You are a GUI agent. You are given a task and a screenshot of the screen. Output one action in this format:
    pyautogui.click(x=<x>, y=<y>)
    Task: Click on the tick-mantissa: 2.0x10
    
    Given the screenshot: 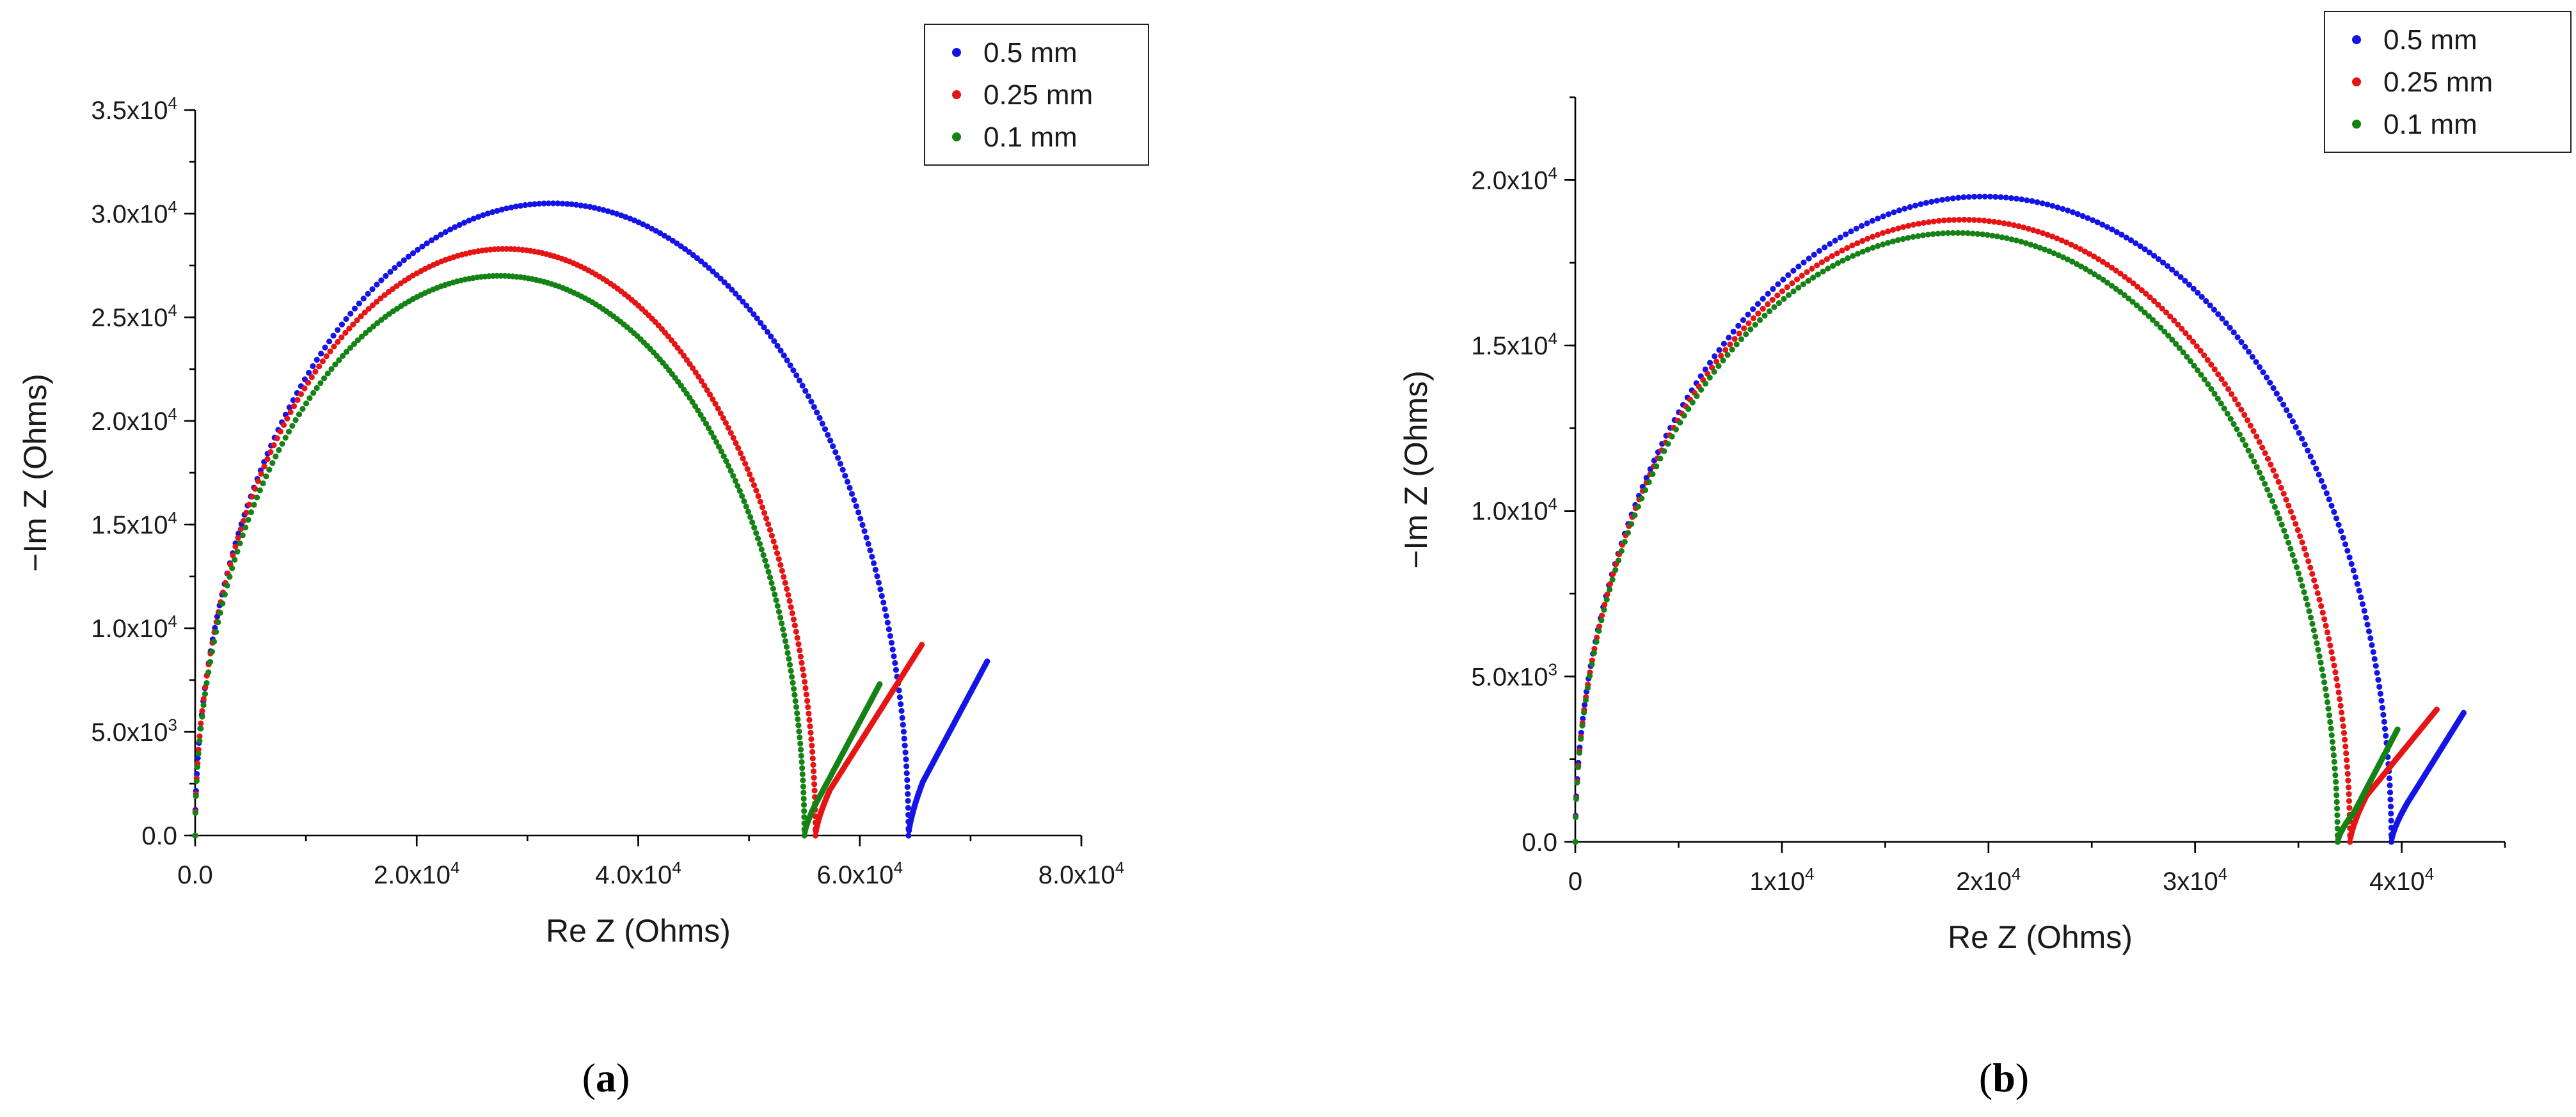 What is the action you would take?
    pyautogui.click(x=1509, y=180)
    